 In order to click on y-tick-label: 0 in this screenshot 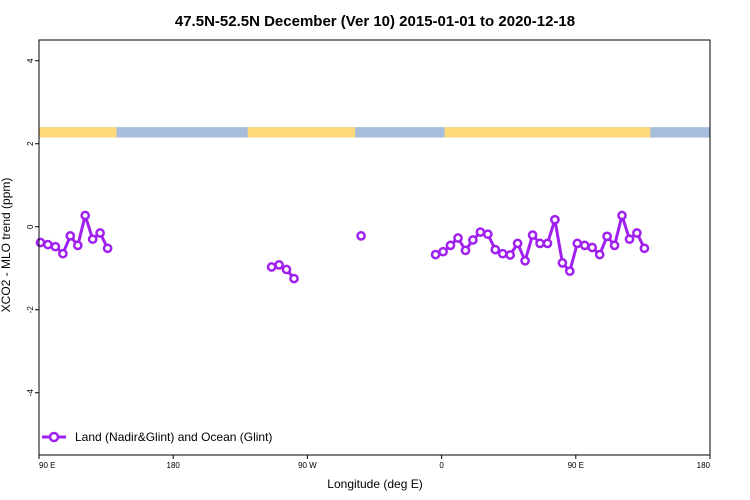, I will do `click(30, 226)`.